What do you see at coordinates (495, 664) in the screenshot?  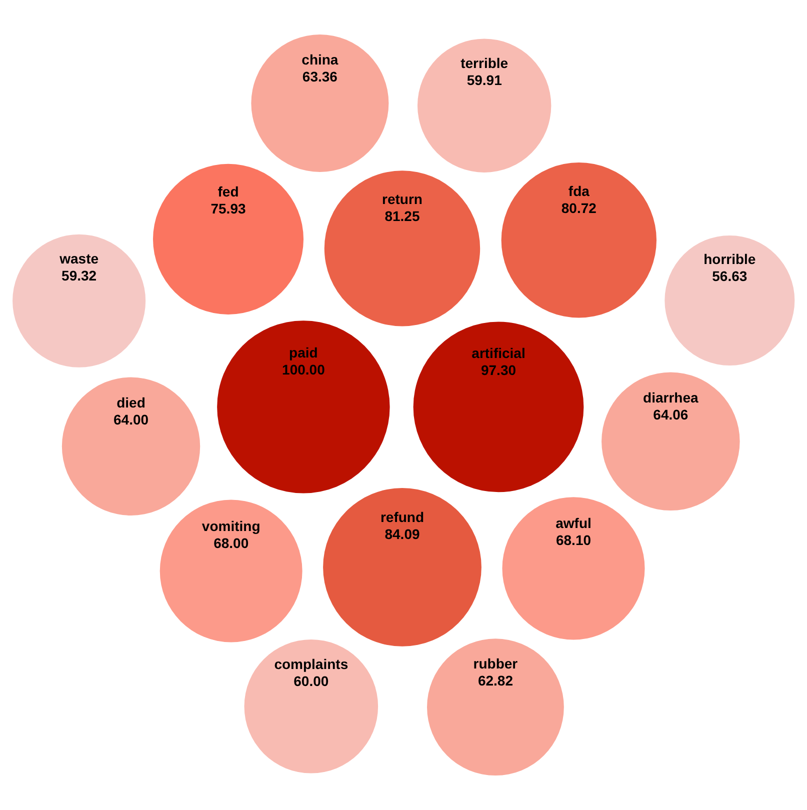 I see `category-label: rubber` at bounding box center [495, 664].